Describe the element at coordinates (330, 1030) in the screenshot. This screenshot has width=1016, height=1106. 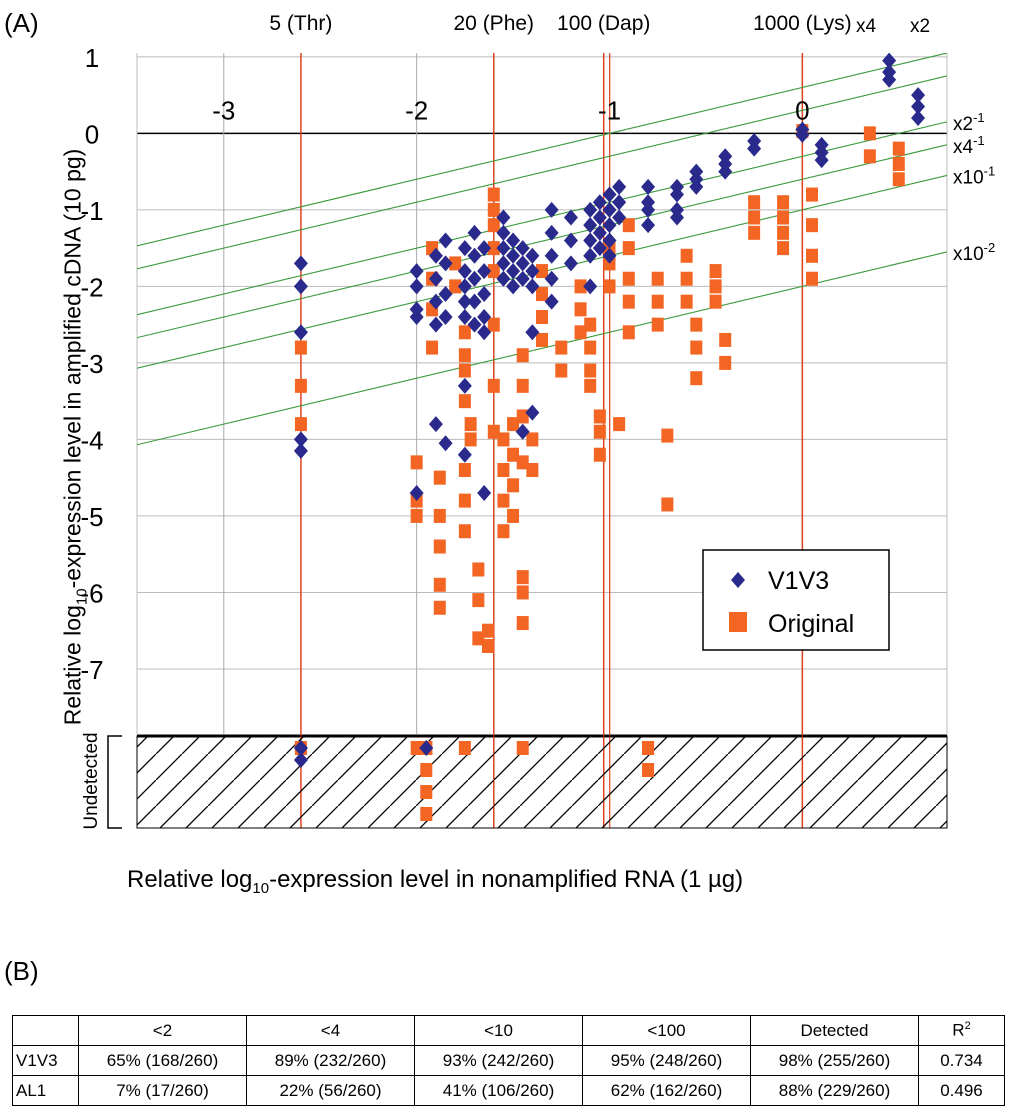
I see `table-header-cell: <4` at that location.